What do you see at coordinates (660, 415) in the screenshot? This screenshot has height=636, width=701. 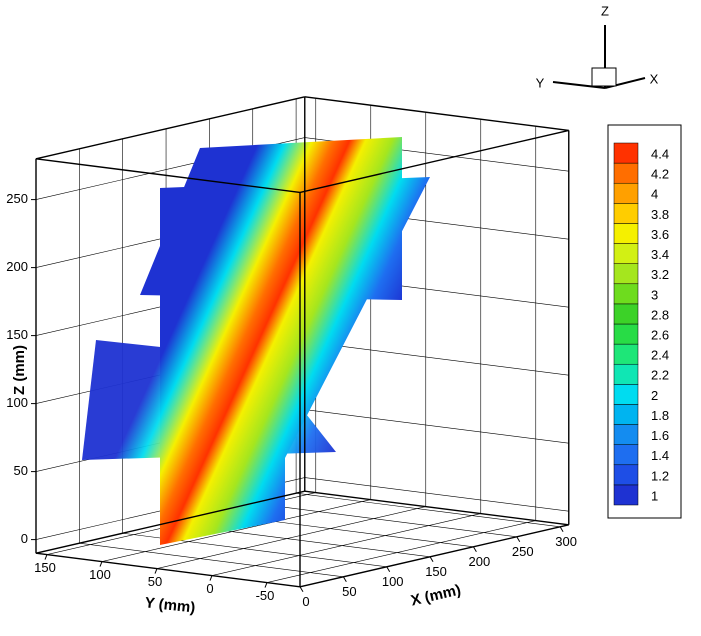 I see `legend-label: 1.8` at bounding box center [660, 415].